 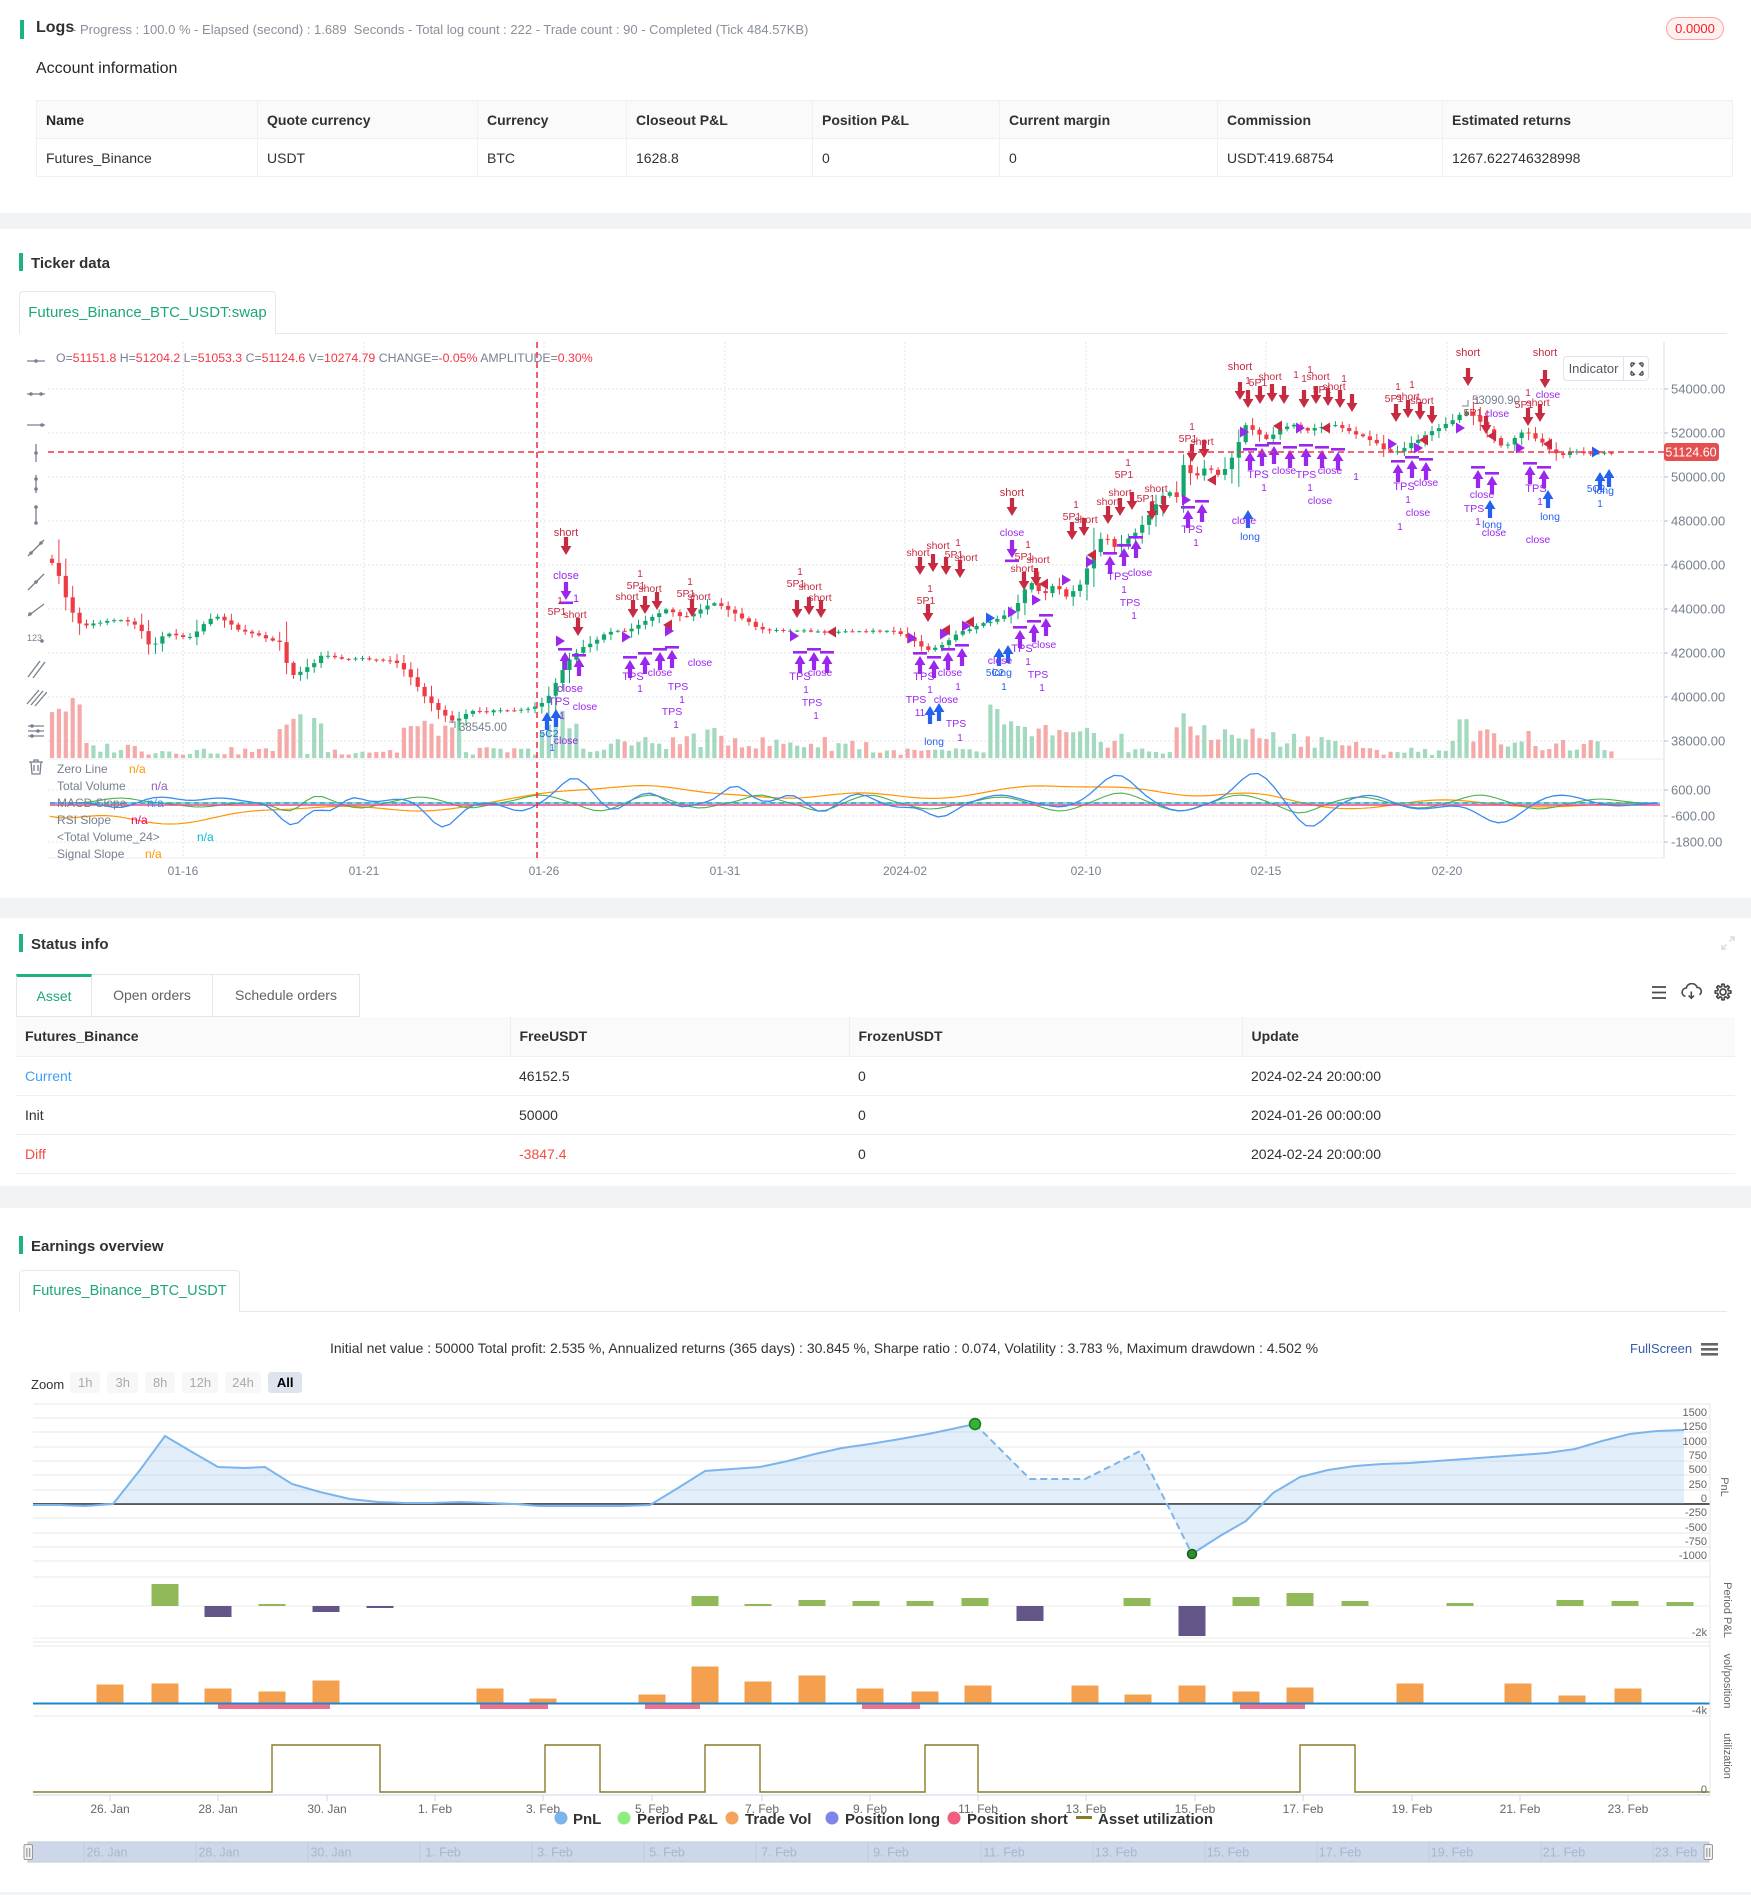 I want to click on svg-text: 38545.00, so click(x=483, y=728).